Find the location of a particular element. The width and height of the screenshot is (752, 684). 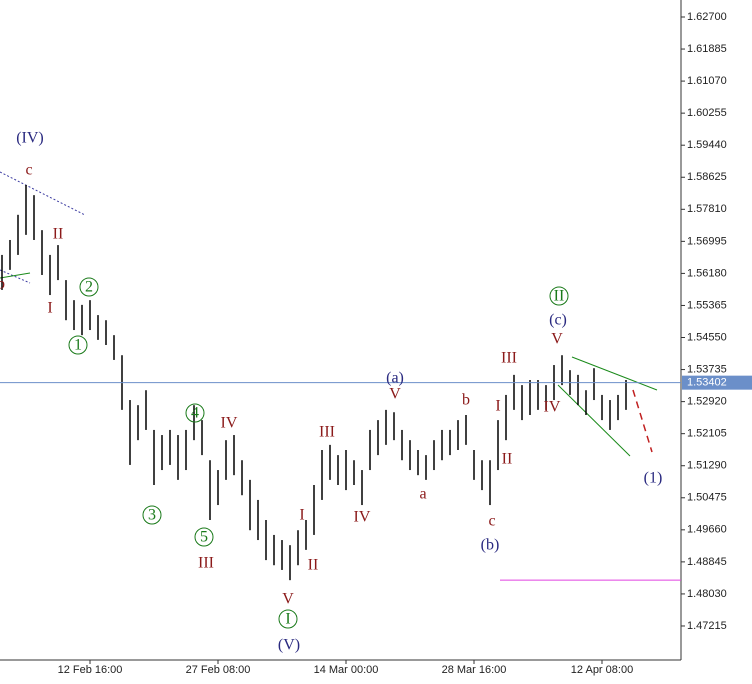

y-tick-label: 1.48030 is located at coordinates (707, 594).